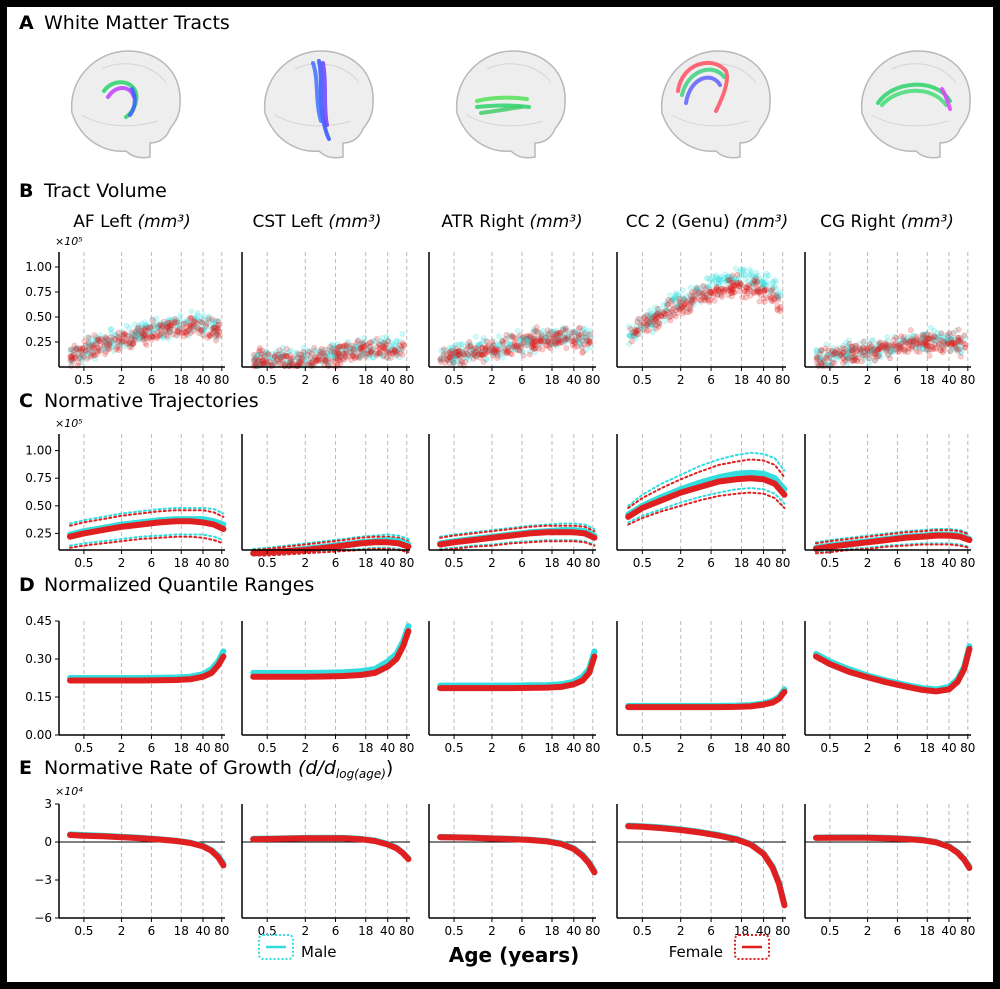 This screenshot has width=1000, height=989. Describe the element at coordinates (287, 222) in the screenshot. I see `tract-name: CST Left` at that location.